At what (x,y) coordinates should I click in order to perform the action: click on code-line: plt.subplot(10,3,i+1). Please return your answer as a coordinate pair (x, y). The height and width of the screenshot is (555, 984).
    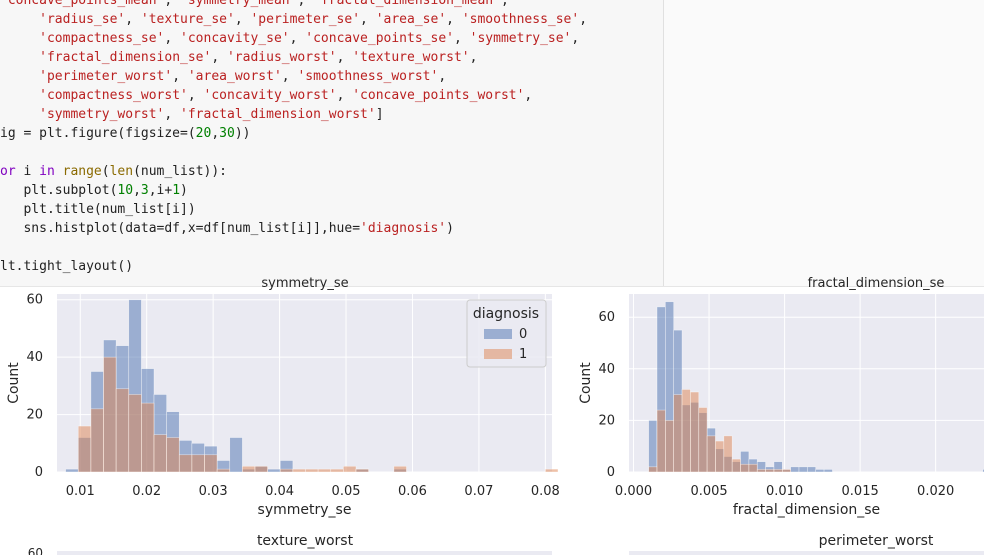
    Looking at the image, I should click on (293, 190).